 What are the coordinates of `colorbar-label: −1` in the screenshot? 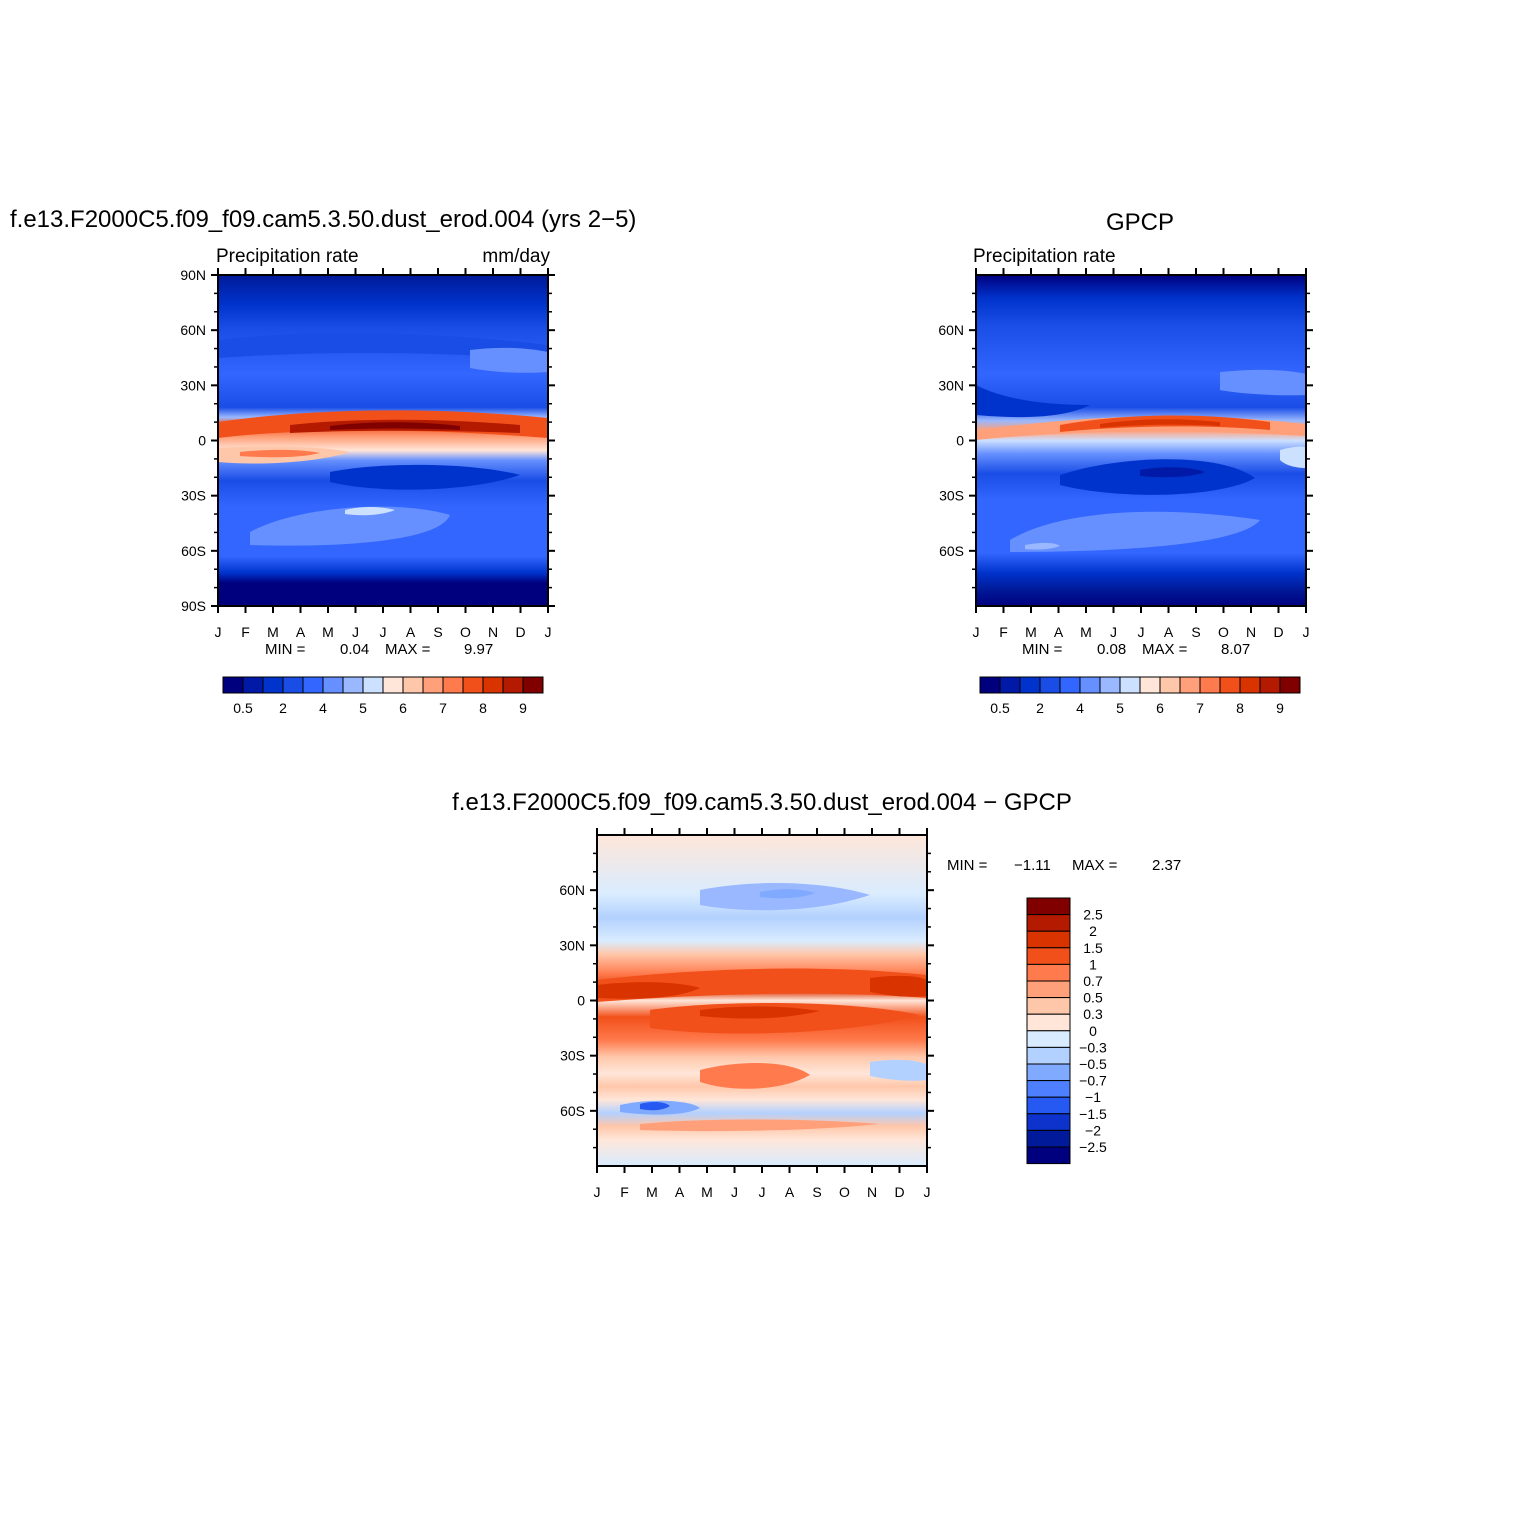 It's located at (1093, 1097).